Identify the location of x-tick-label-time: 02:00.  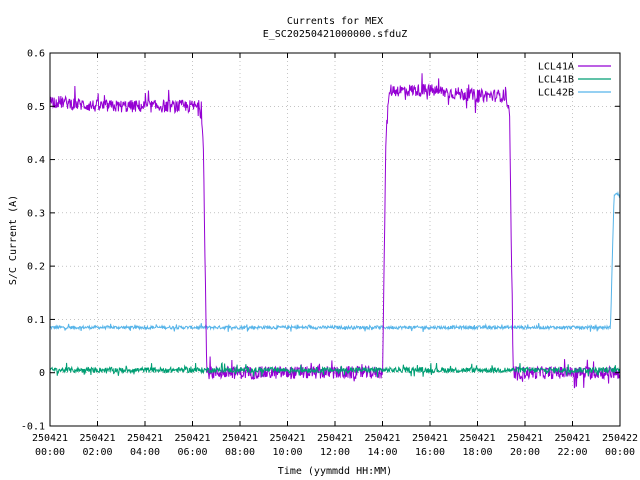
(97, 452).